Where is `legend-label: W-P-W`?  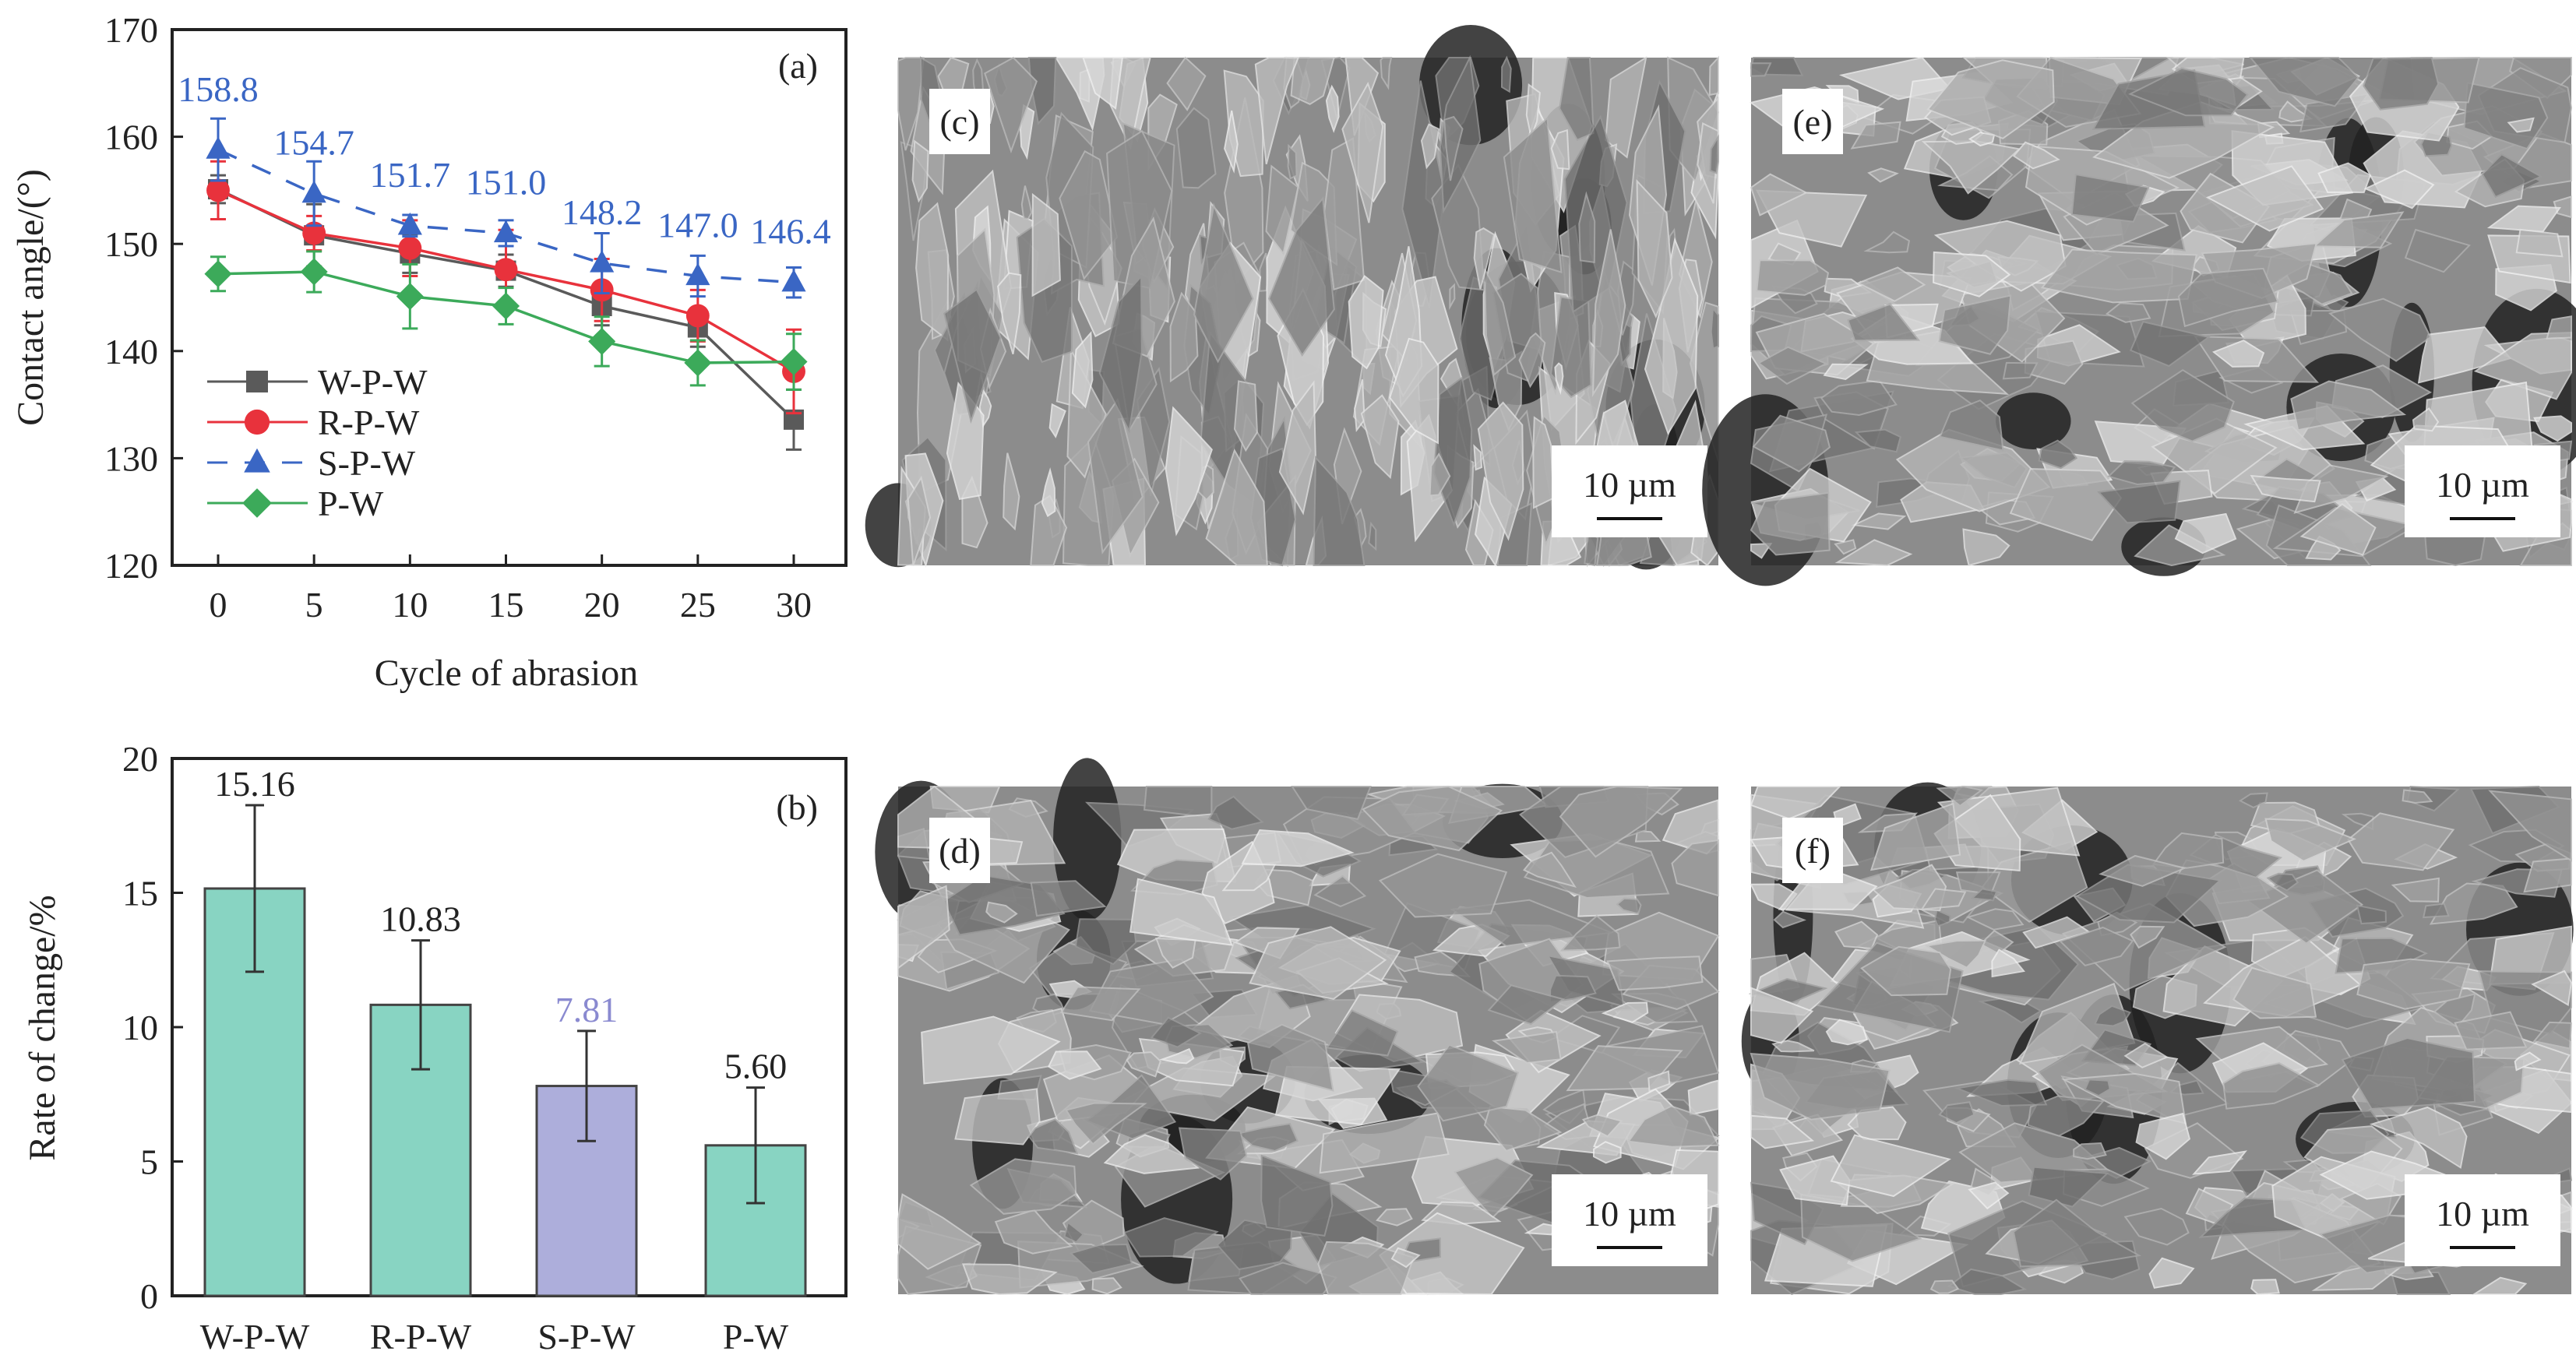
legend-label: W-P-W is located at coordinates (373, 382).